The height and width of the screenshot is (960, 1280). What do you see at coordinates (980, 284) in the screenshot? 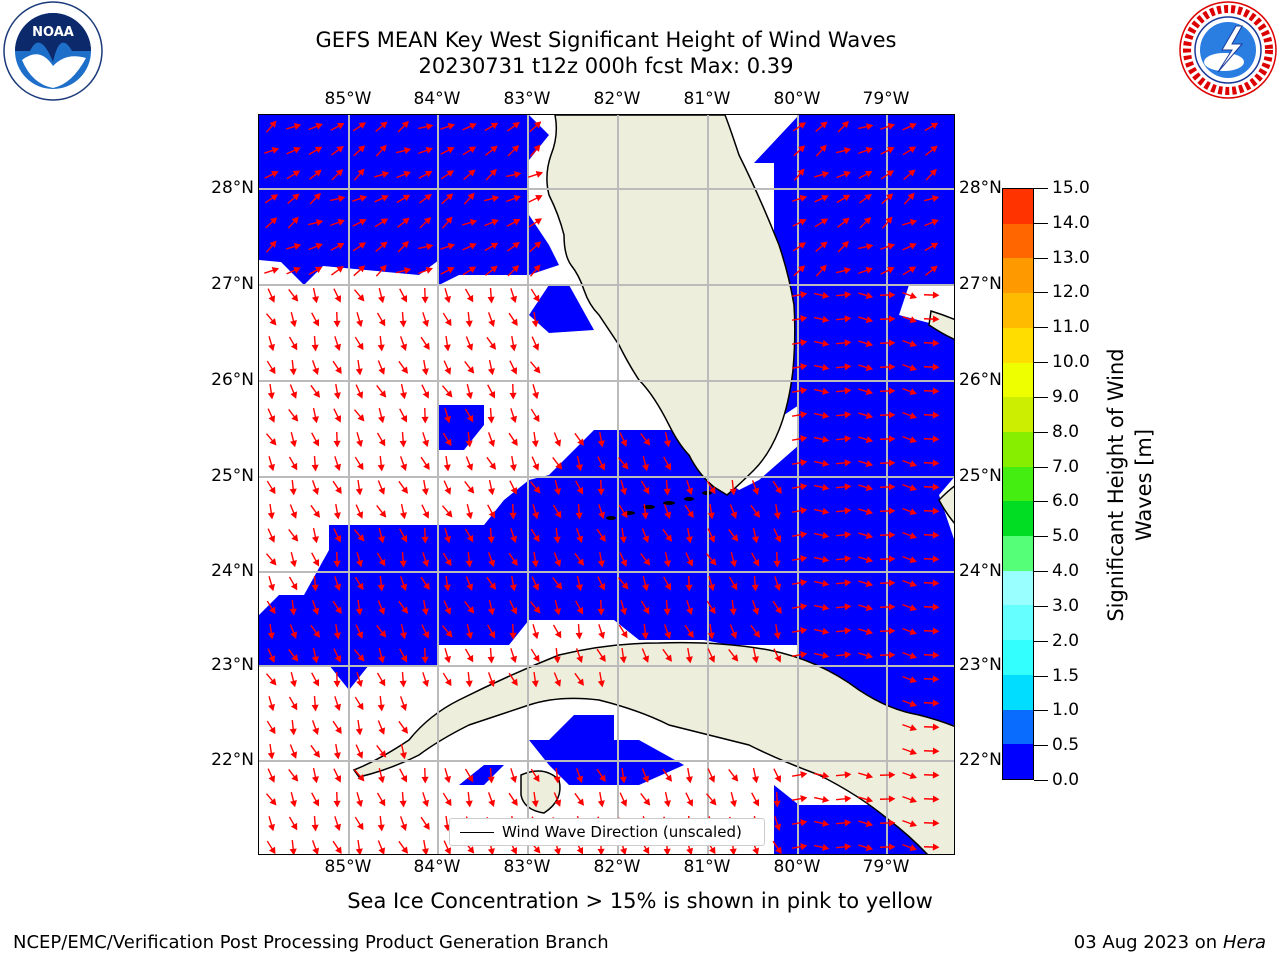
I see `lat-label-right: 27°N` at bounding box center [980, 284].